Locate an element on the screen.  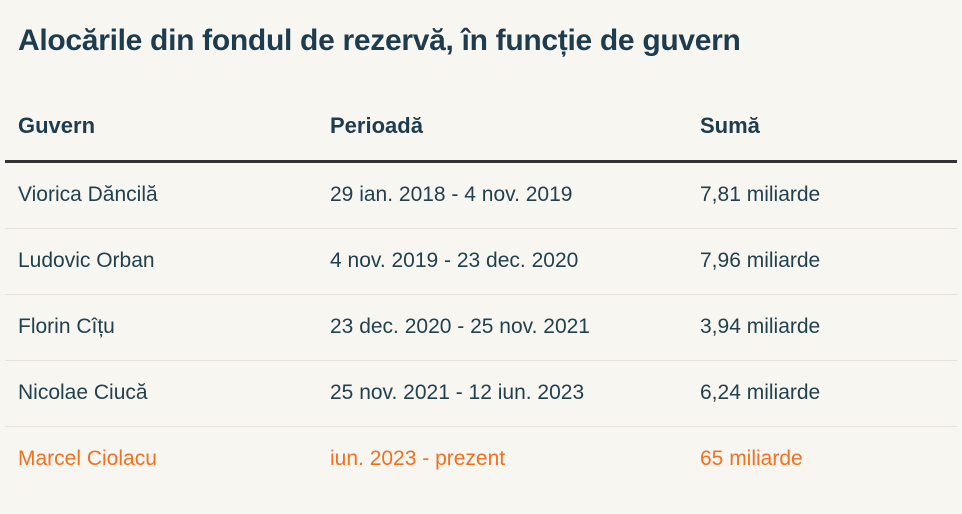
cell-period: iun. 2023 - prezent is located at coordinates (418, 458).